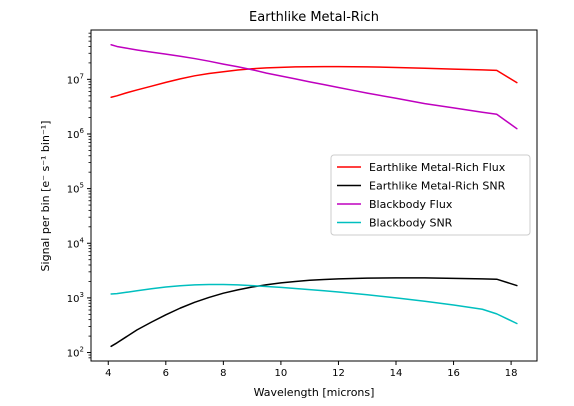 The width and height of the screenshot is (574, 406). What do you see at coordinates (314, 17) in the screenshot?
I see `chart-title: Earthlike Metal-Rich` at bounding box center [314, 17].